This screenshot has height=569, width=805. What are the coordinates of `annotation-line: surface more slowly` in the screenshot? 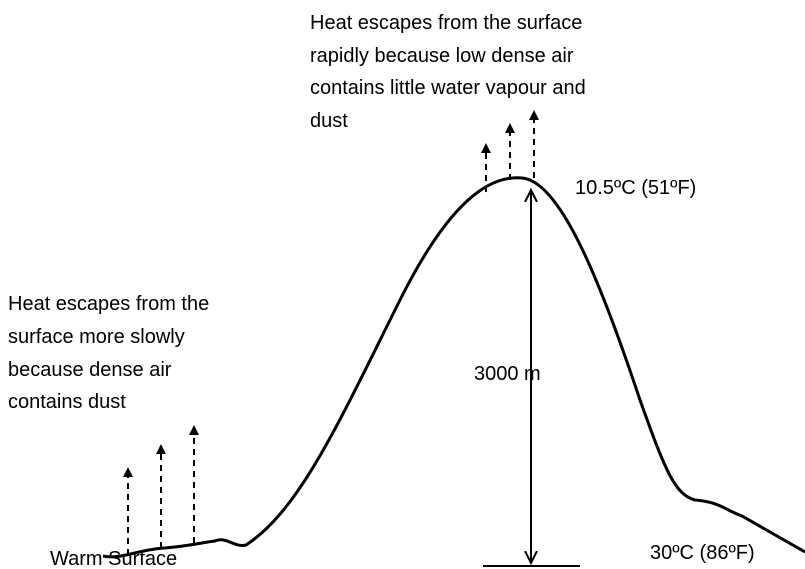 It's located at (96, 337).